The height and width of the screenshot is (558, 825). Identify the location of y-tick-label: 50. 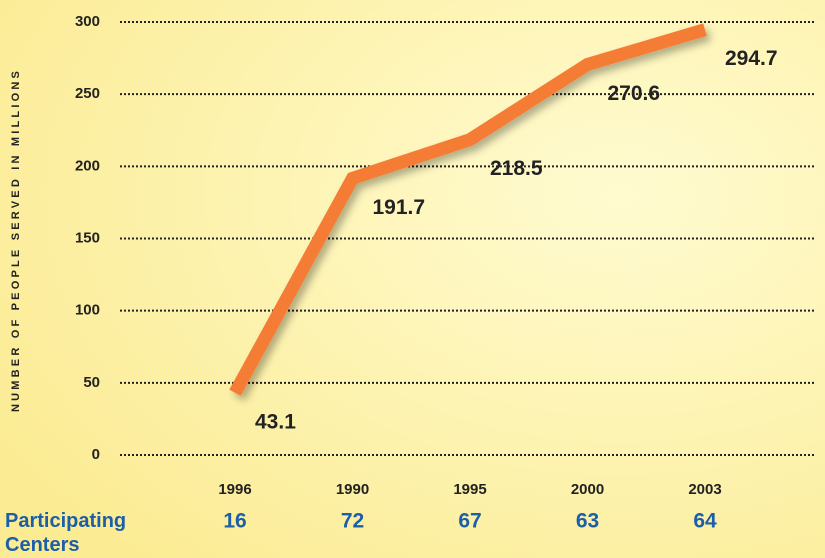
(91, 382).